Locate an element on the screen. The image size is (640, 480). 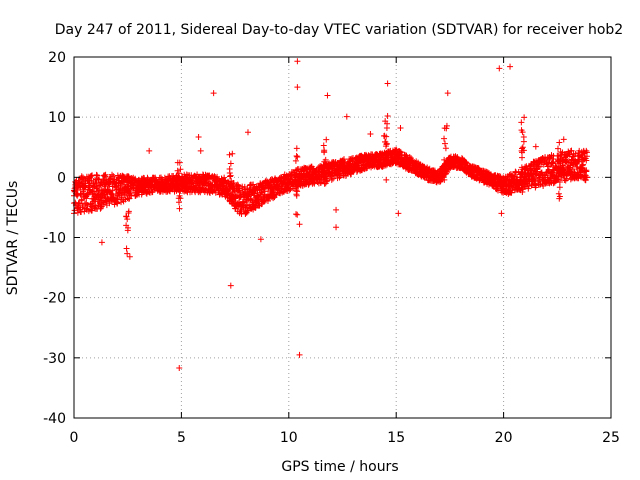
y-tick-label: -30 is located at coordinates (54, 359).